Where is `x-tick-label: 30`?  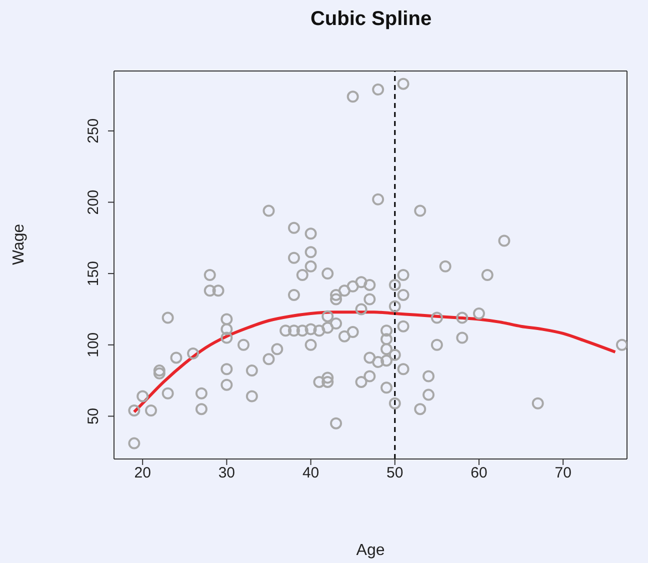
x-tick-label: 30 is located at coordinates (227, 473).